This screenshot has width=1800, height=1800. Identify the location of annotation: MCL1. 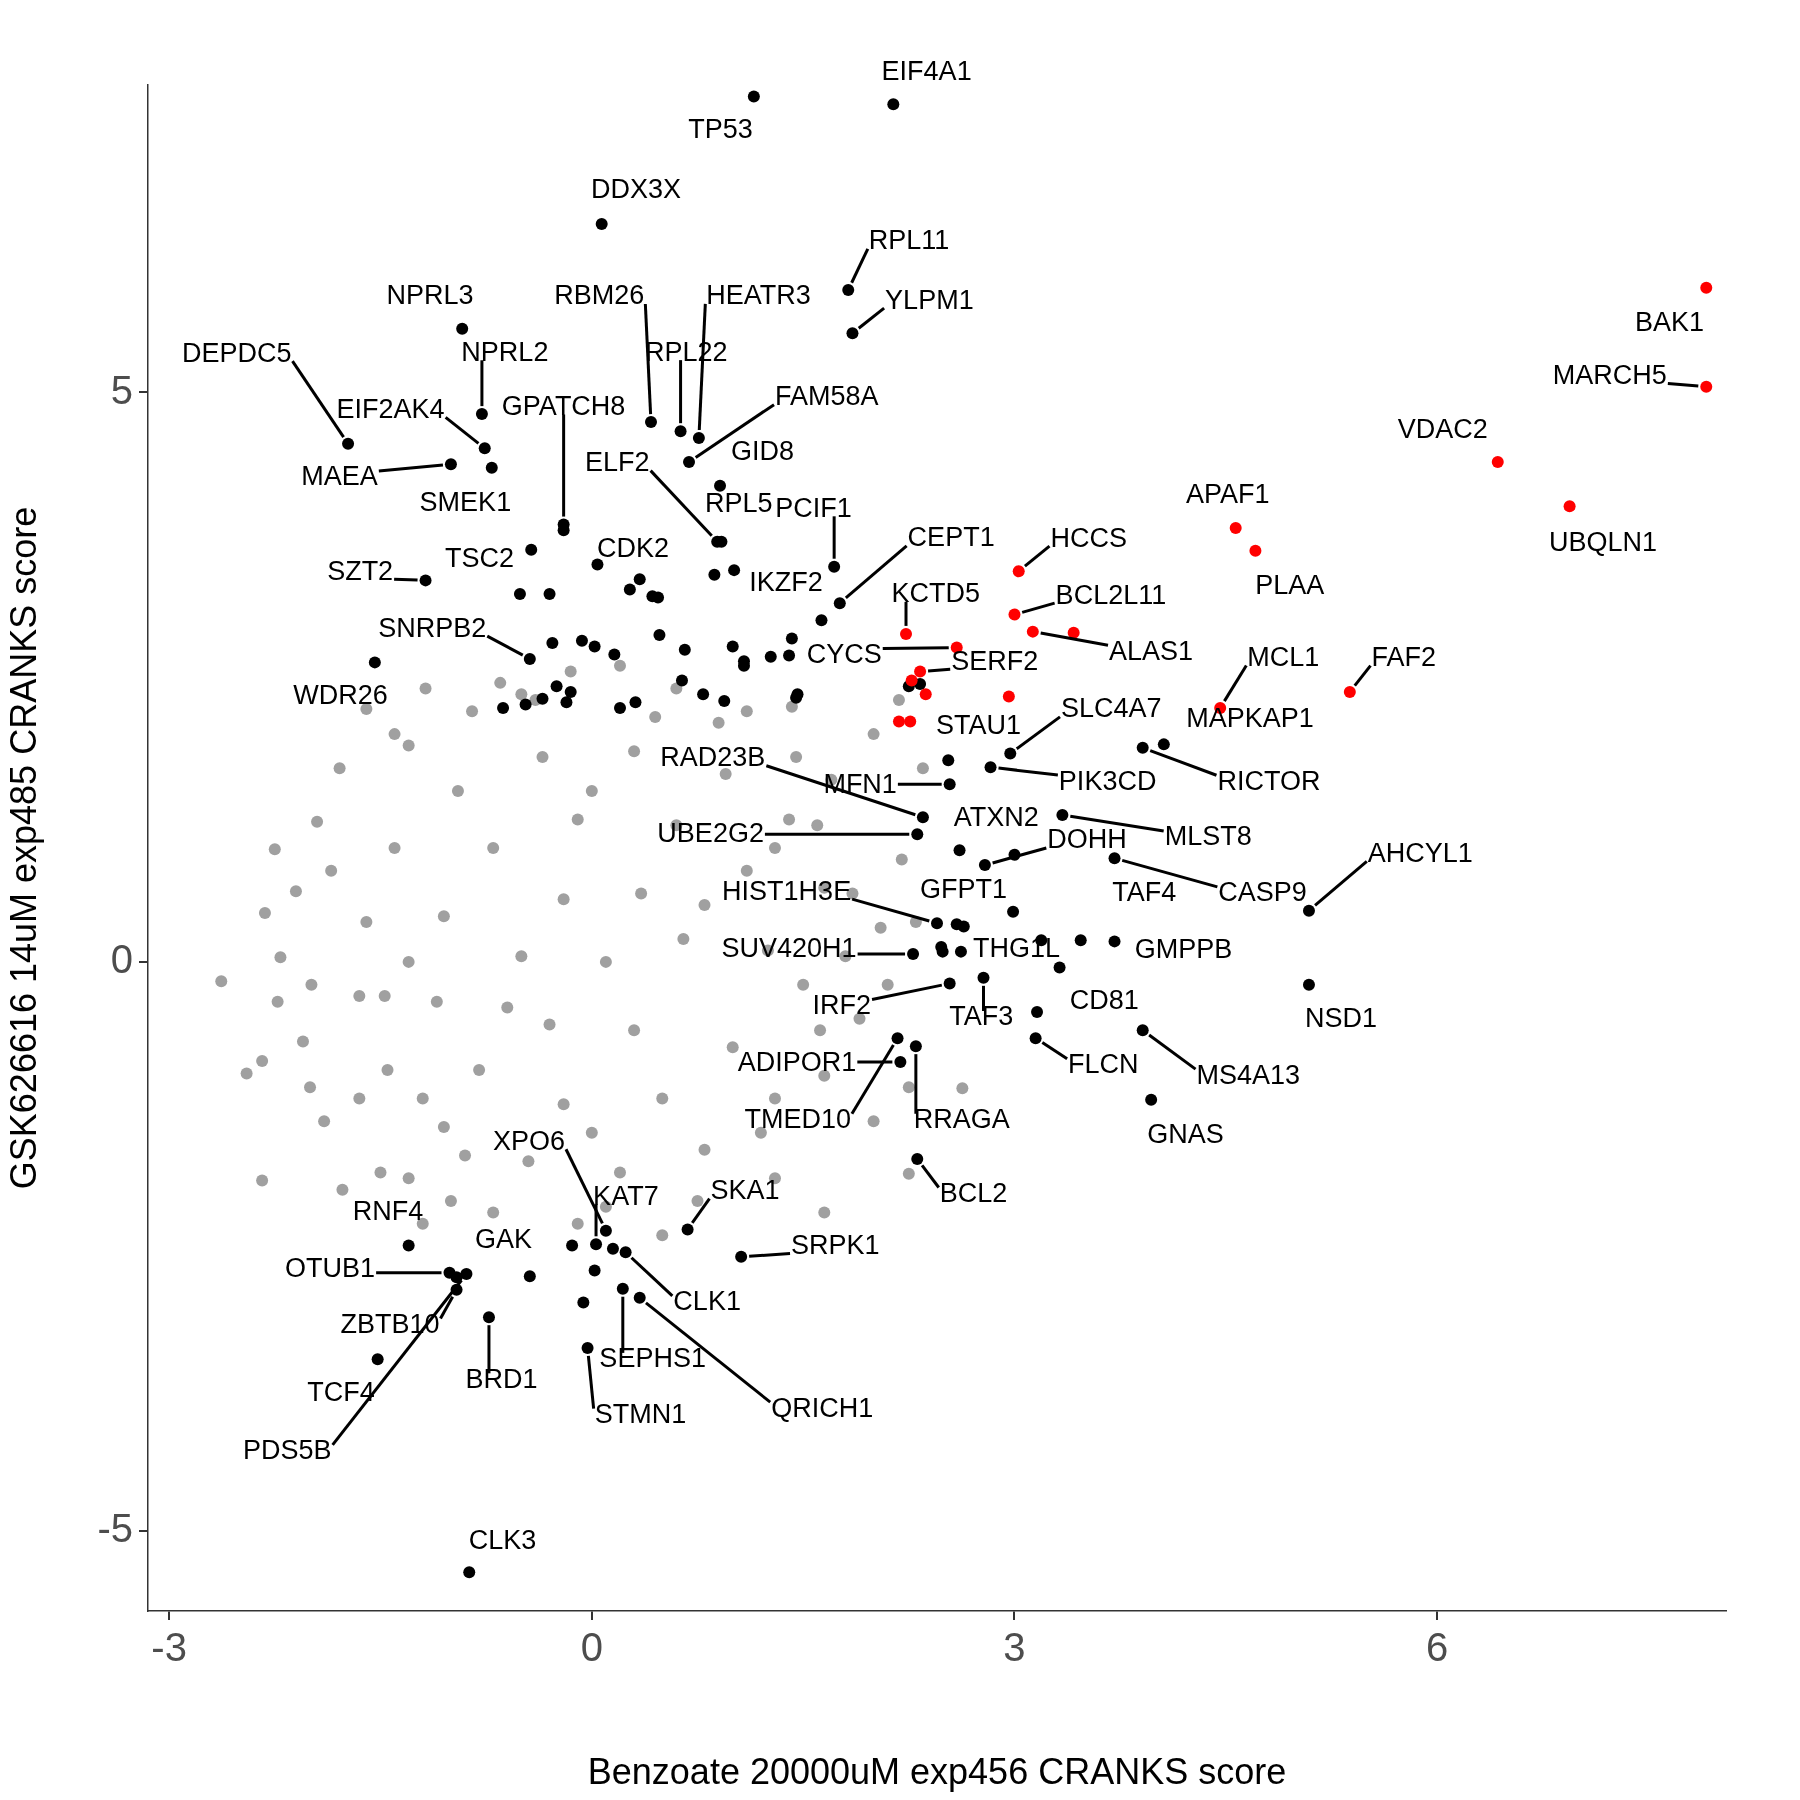
(1283, 657).